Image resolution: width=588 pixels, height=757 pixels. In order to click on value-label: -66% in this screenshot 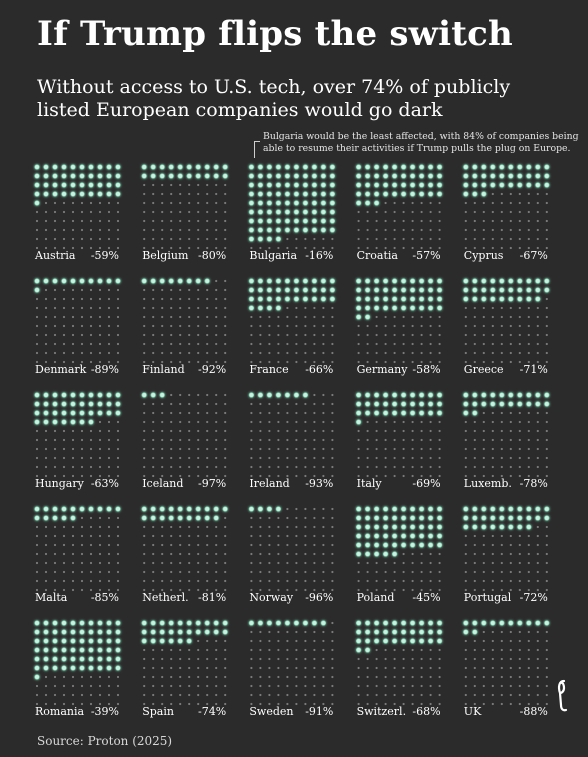, I will do `click(319, 369)`.